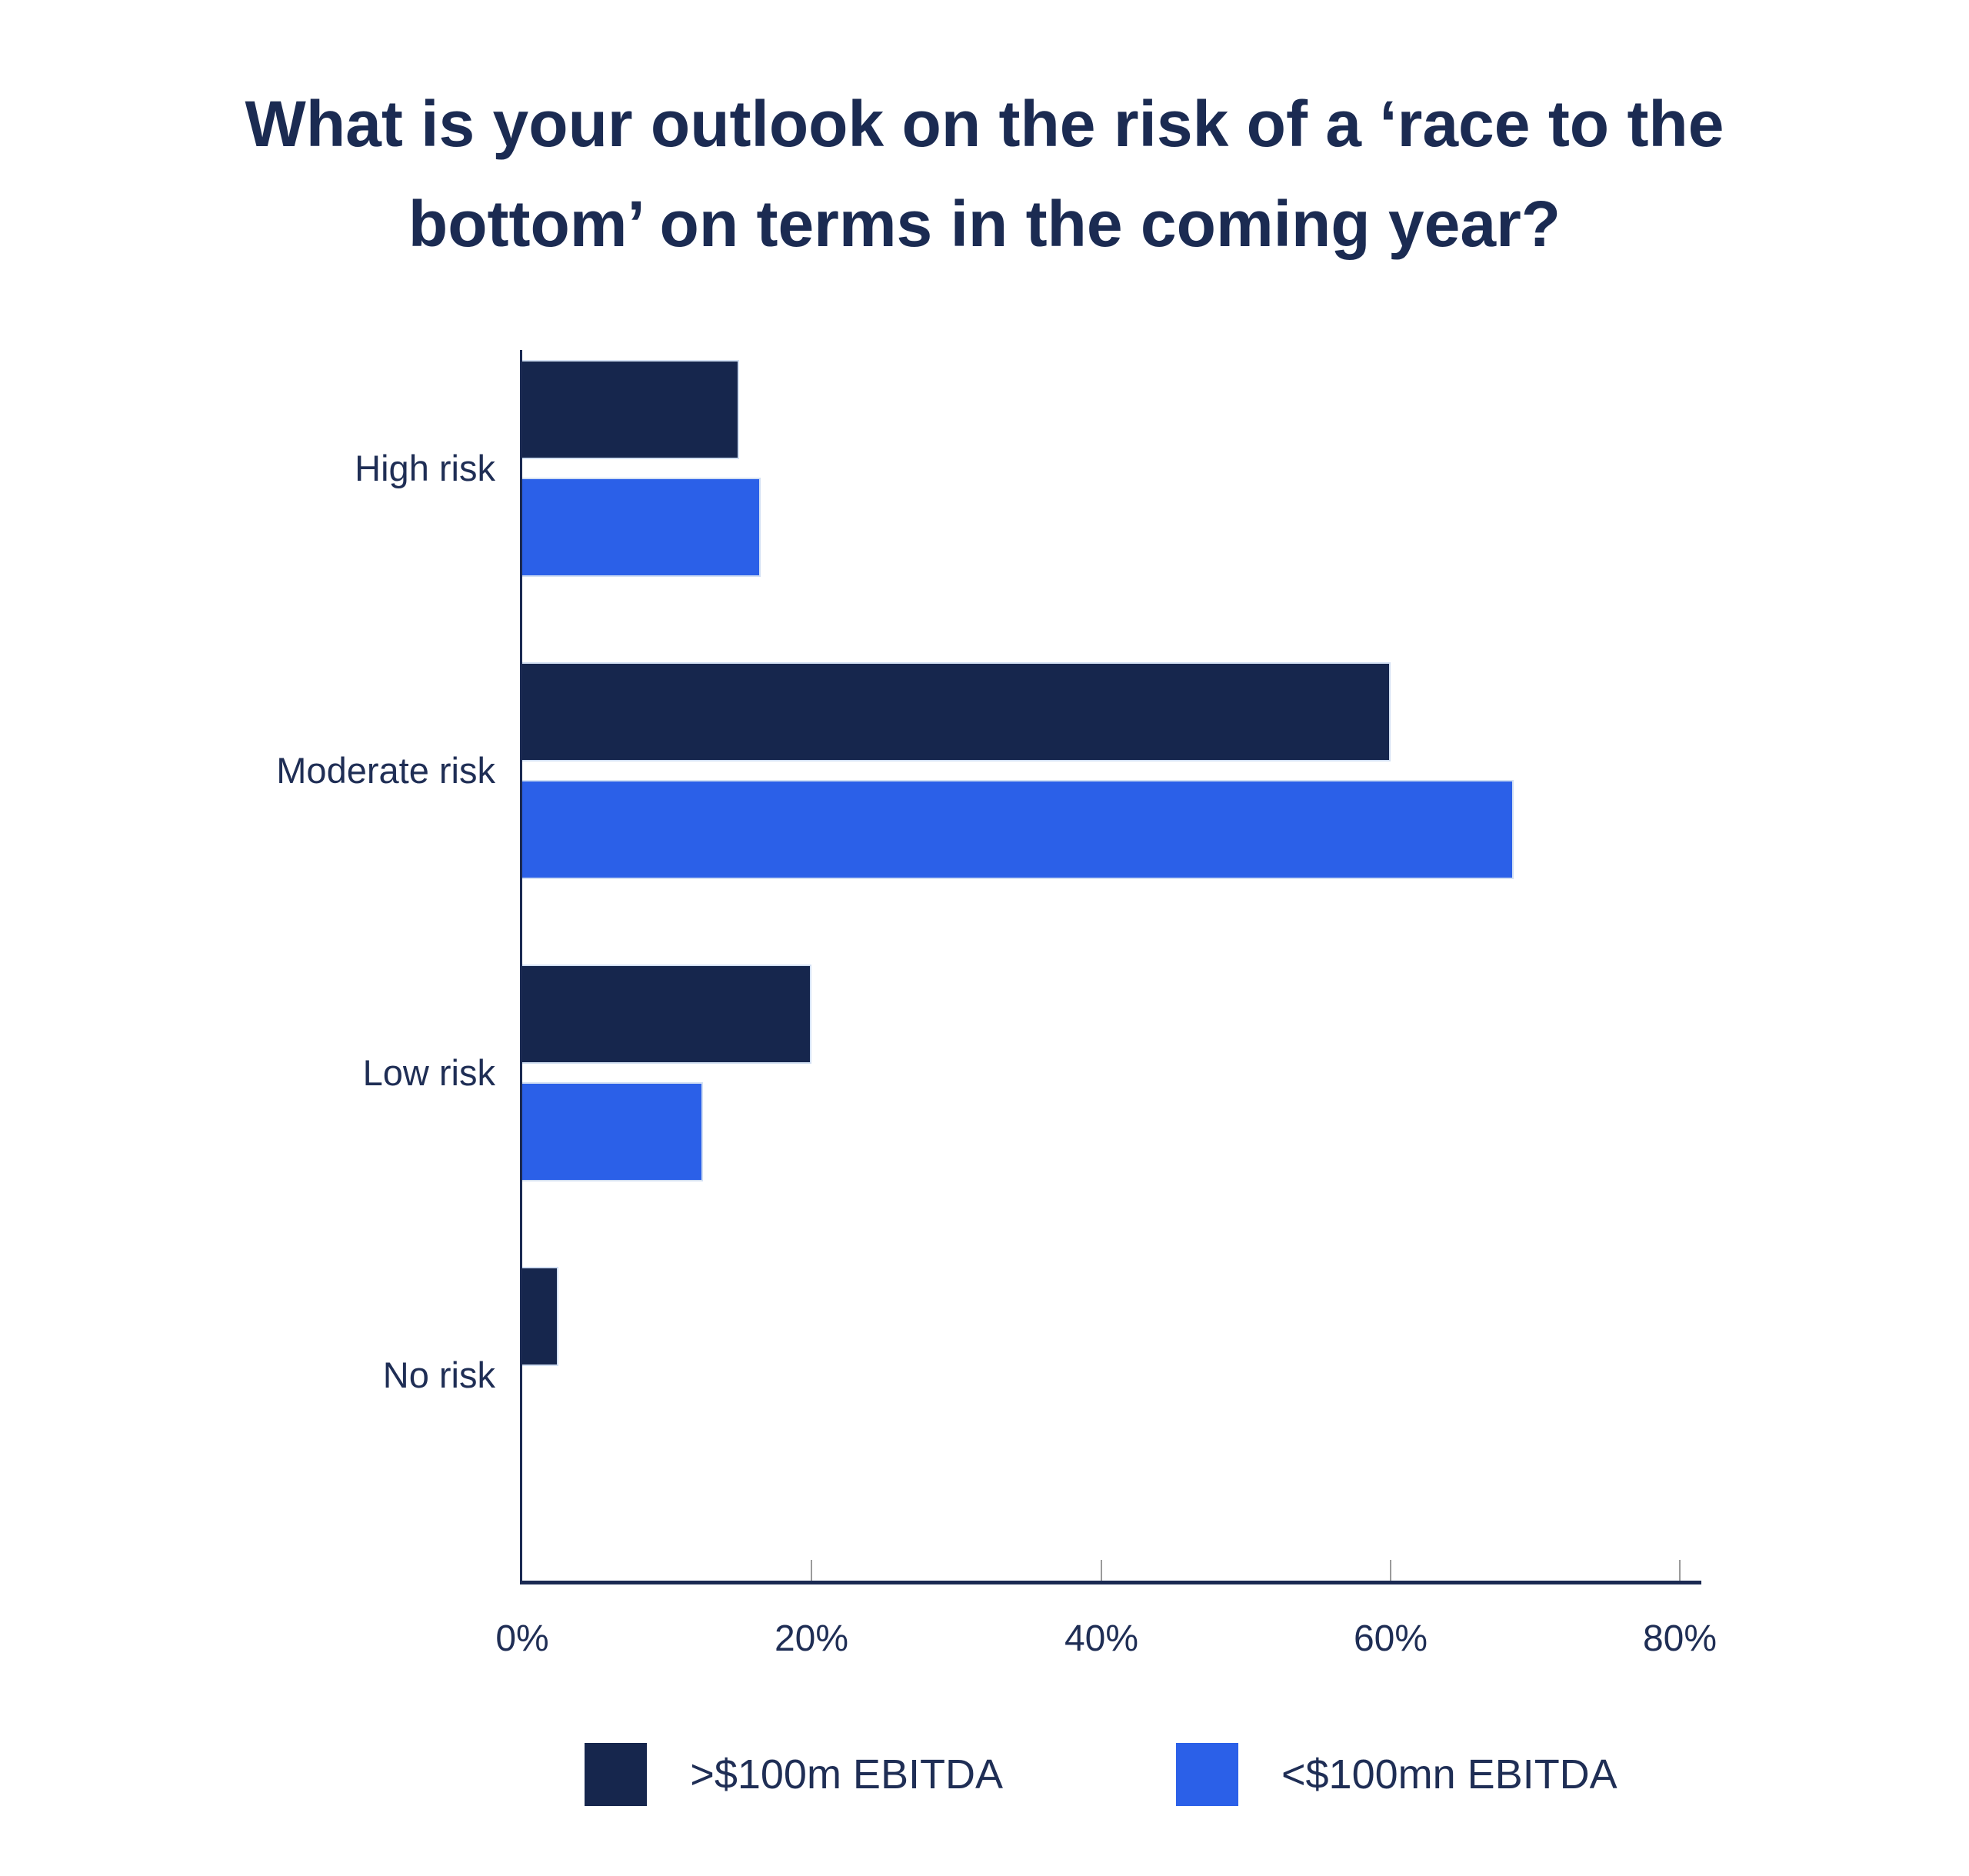 The height and width of the screenshot is (1876, 1969). I want to click on bar-low-risk-100mn-ebitda, so click(612, 1132).